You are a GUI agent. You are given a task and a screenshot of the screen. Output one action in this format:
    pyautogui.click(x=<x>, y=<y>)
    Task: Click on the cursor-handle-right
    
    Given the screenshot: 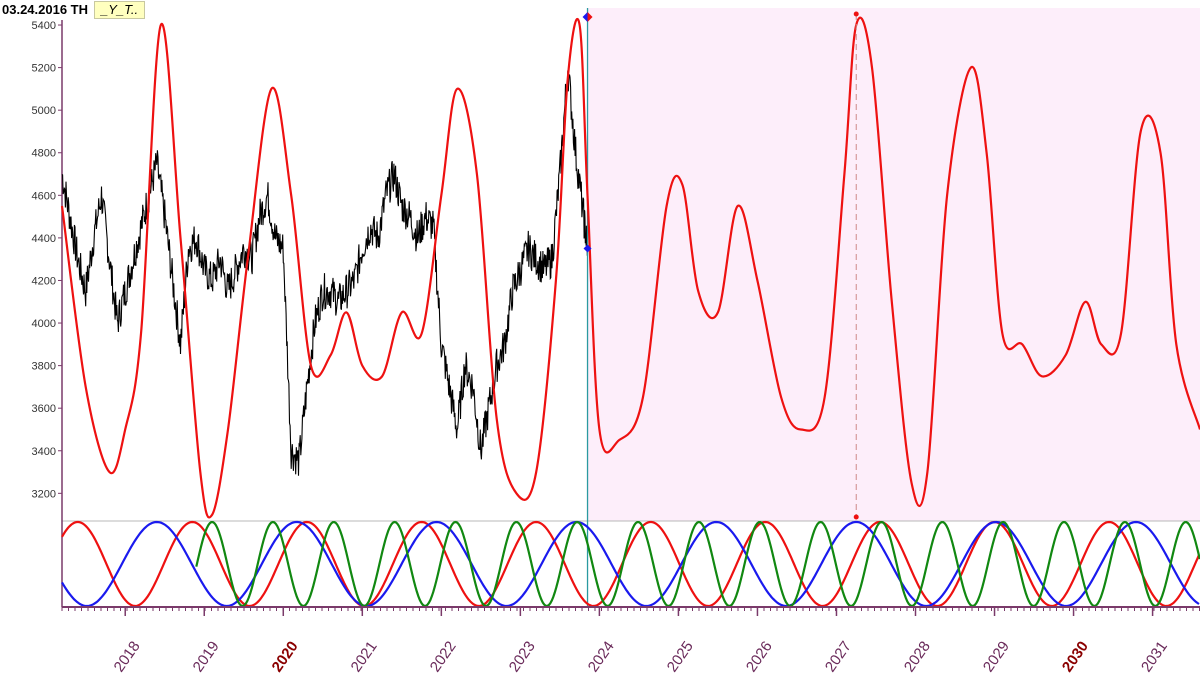 What is the action you would take?
    pyautogui.click(x=590, y=17)
    